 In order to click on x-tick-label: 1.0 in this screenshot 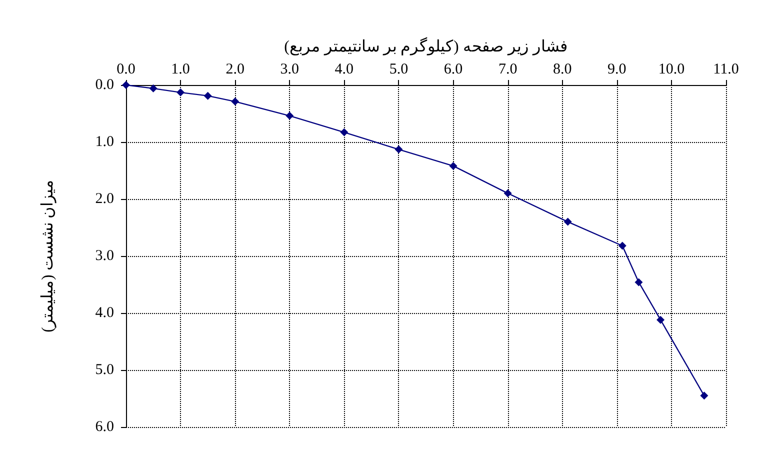, I will do `click(180, 70)`.